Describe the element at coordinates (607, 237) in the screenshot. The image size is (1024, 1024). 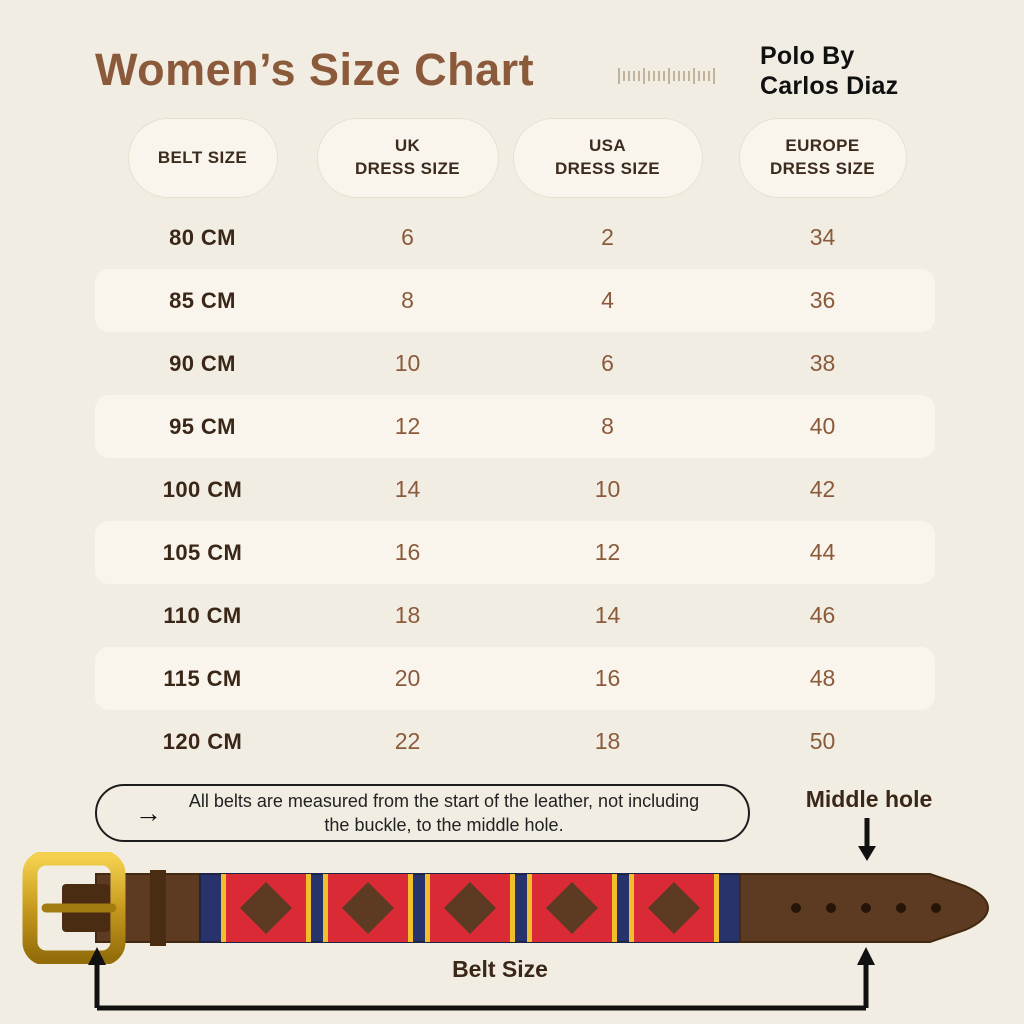
I see `usa-size-cell: 2` at that location.